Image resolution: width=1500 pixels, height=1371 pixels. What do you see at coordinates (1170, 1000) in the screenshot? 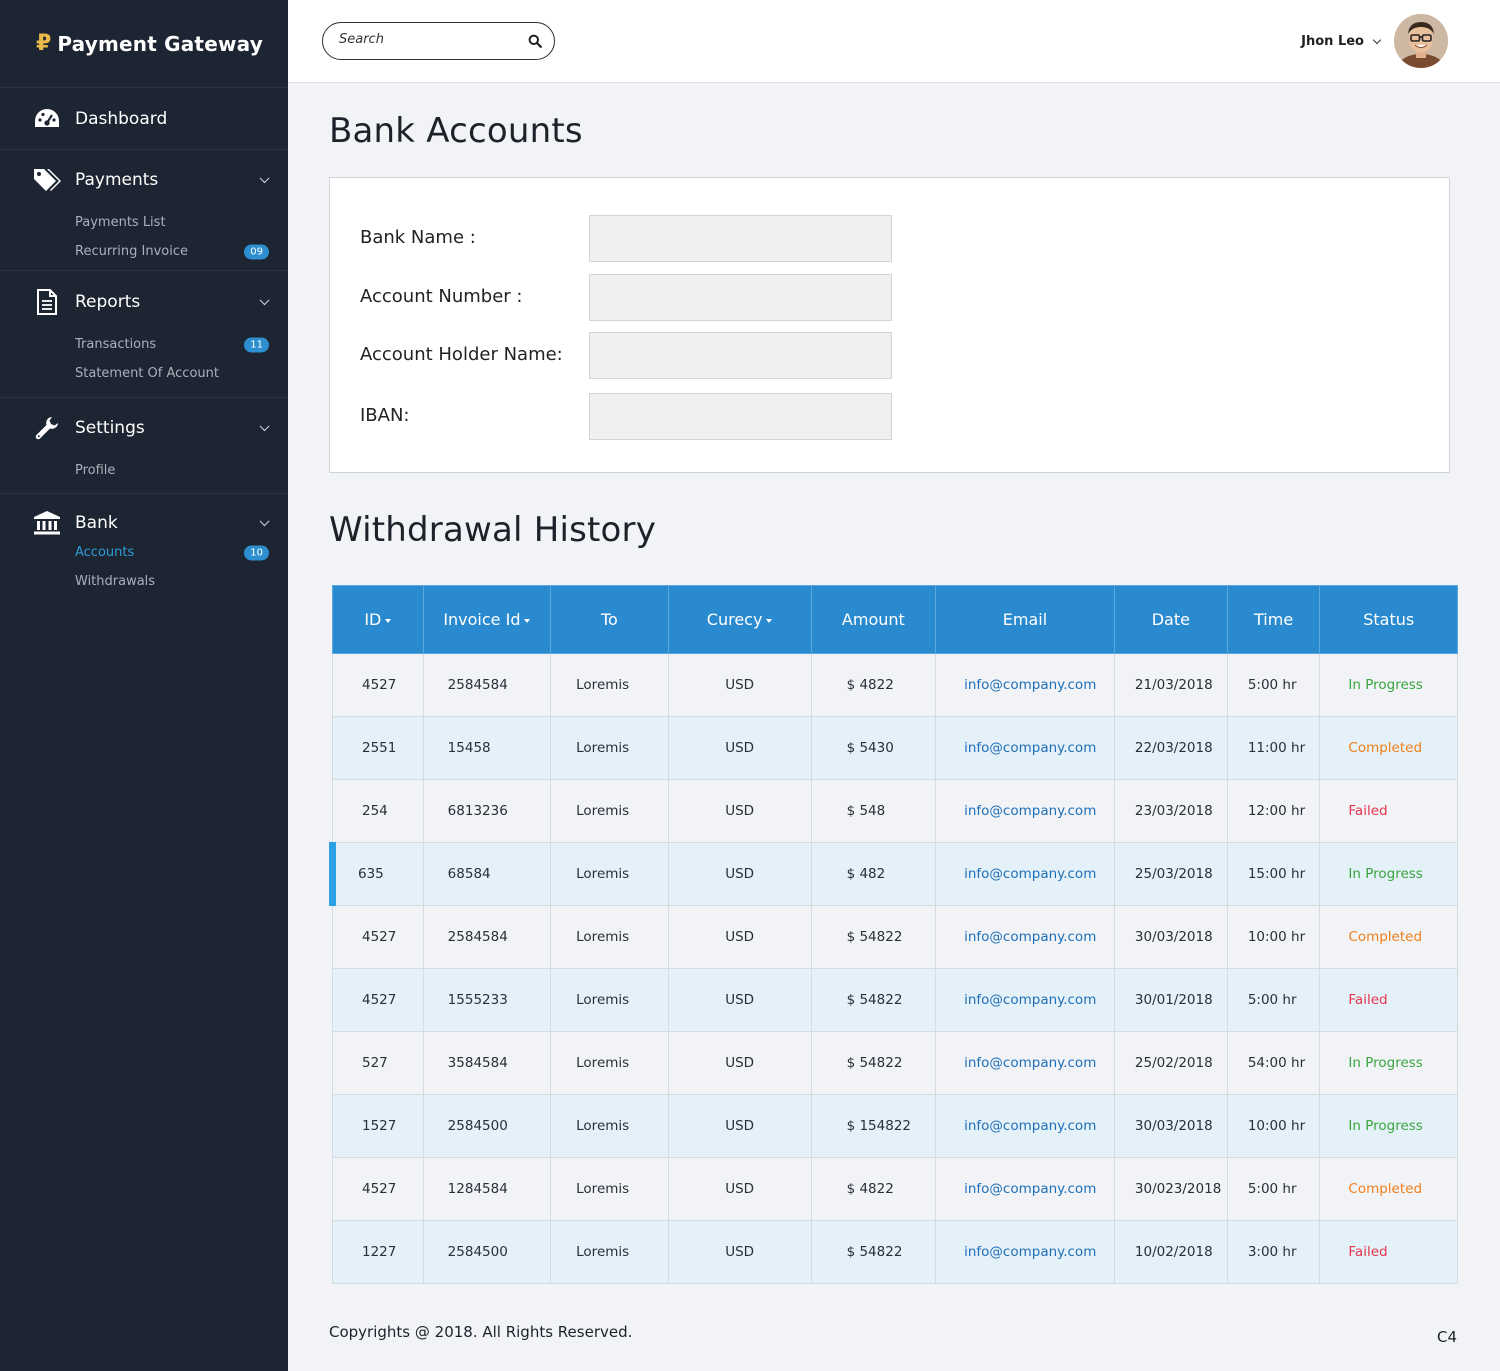
I see `cell-date: 30/01/2018` at bounding box center [1170, 1000].